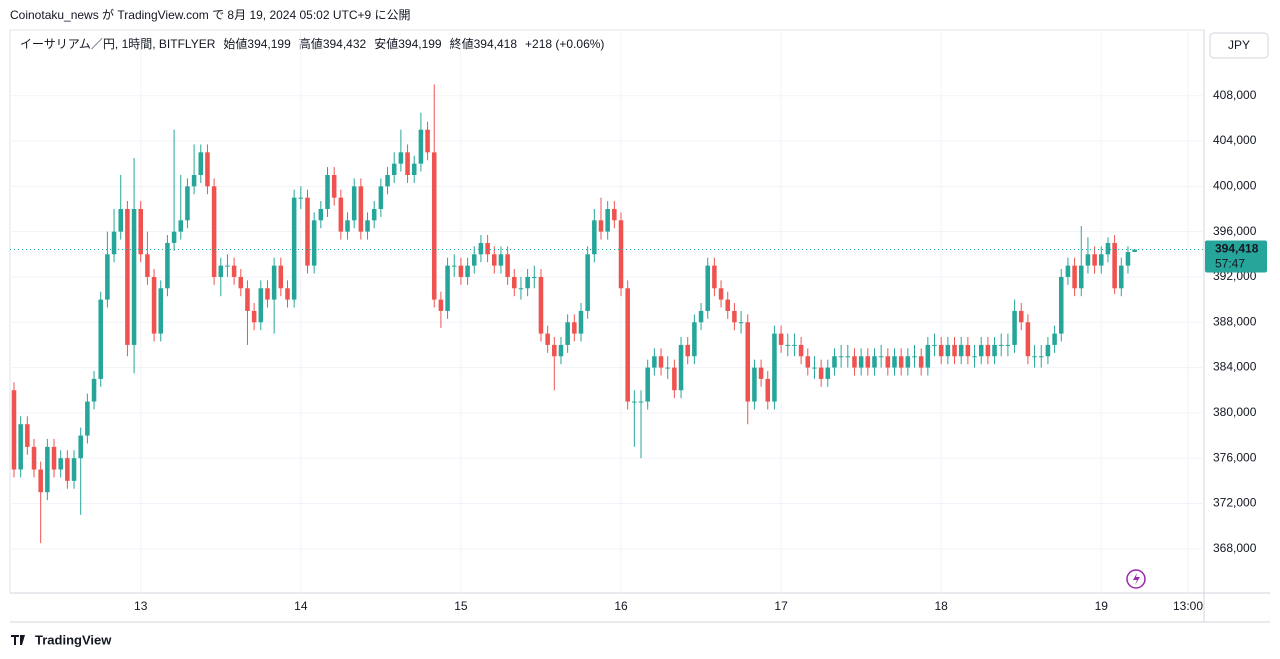  What do you see at coordinates (496, 44) in the screenshot?
I see `legend-text: 394,418` at bounding box center [496, 44].